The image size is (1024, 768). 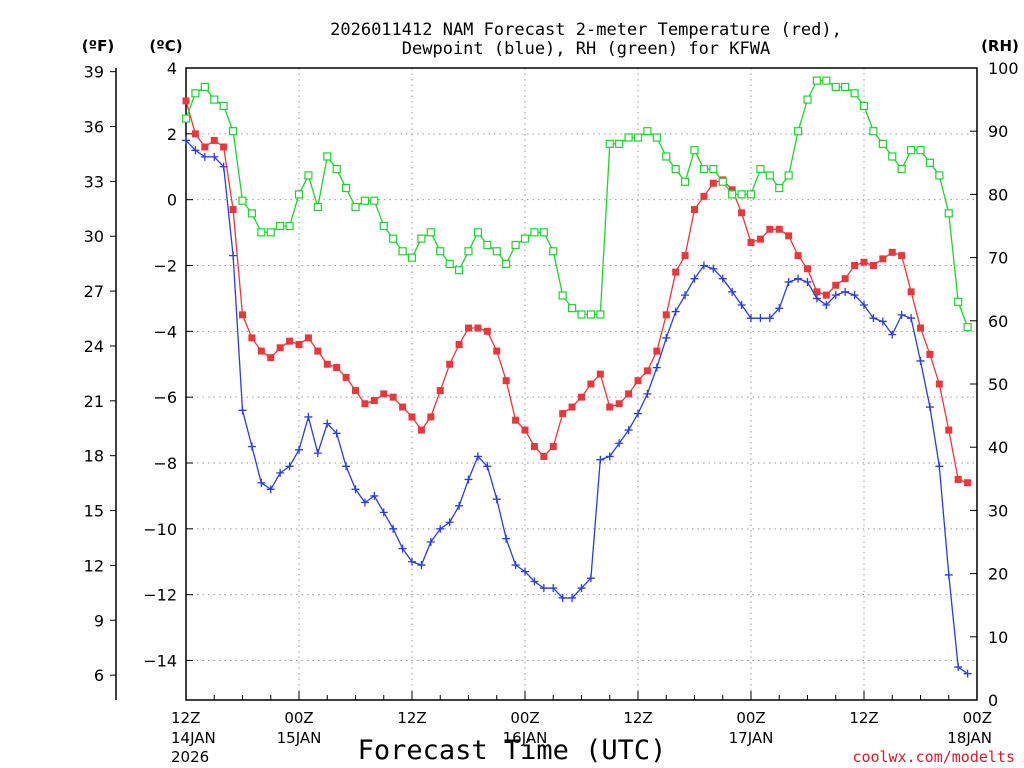 What do you see at coordinates (172, 134) in the screenshot?
I see `celsius-tick-label: 2` at bounding box center [172, 134].